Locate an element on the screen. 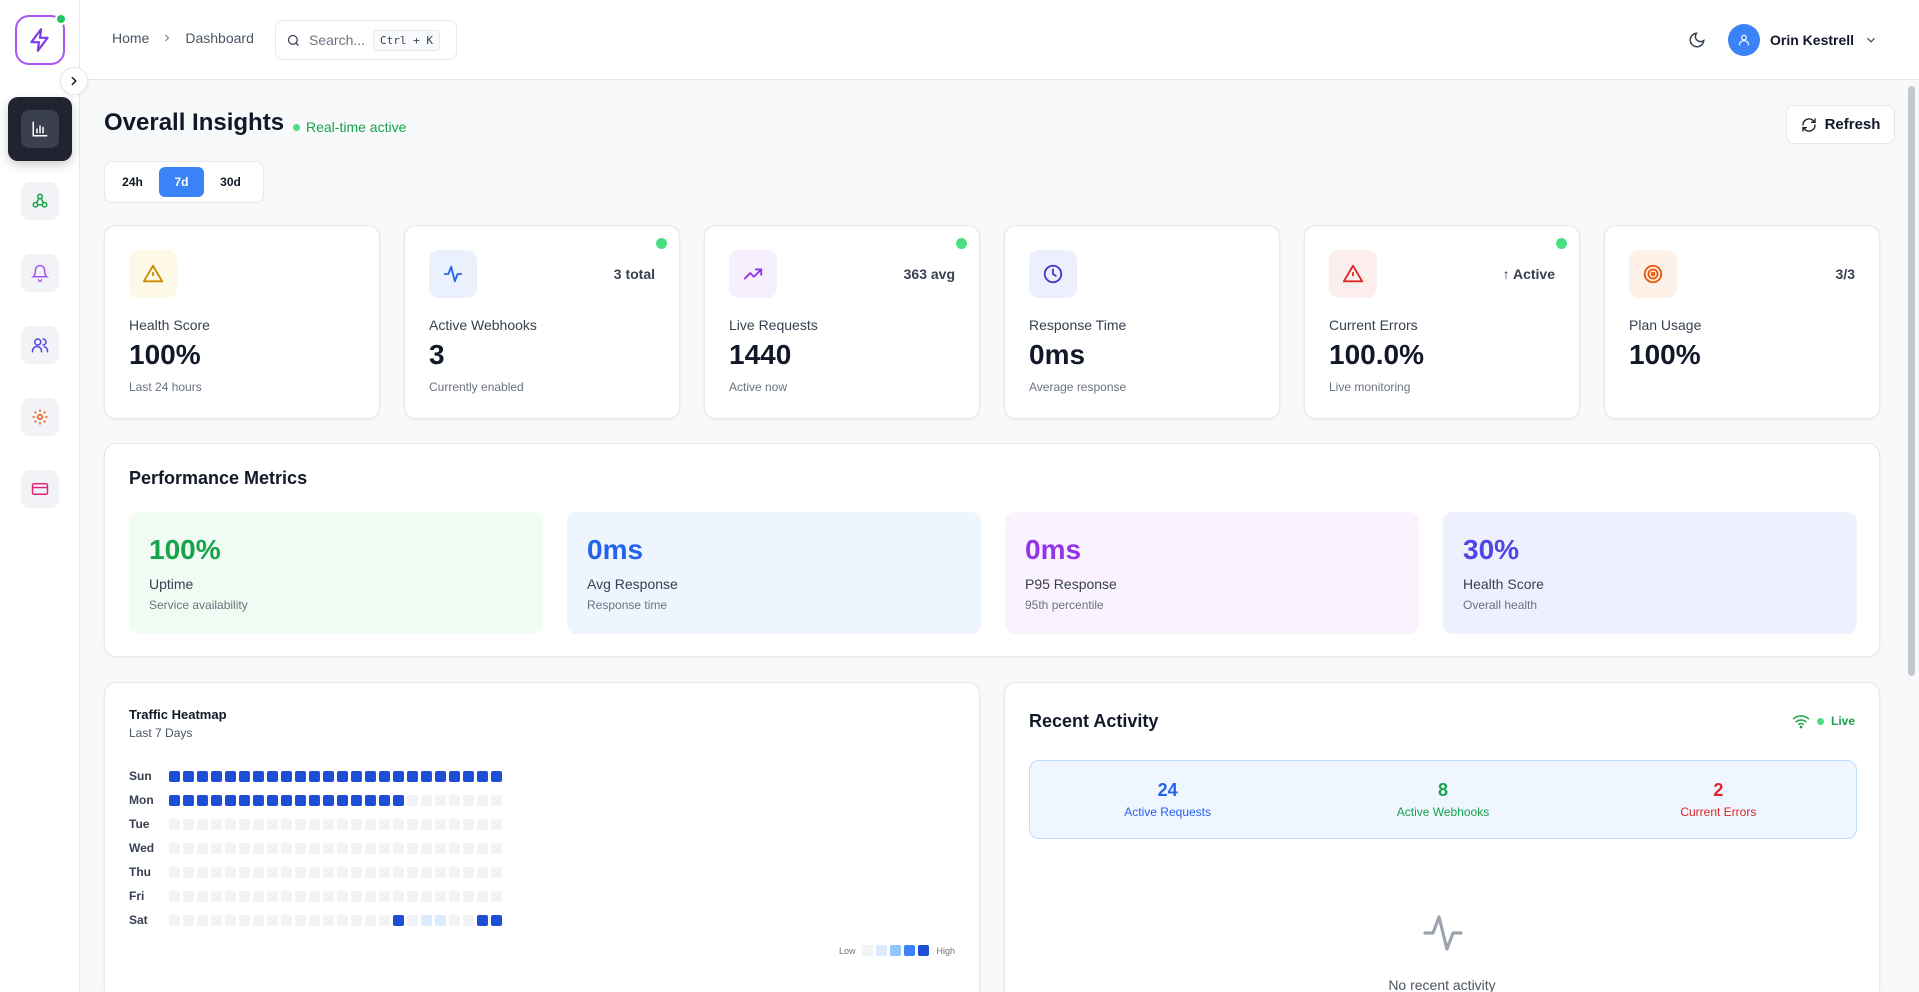 The width and height of the screenshot is (1919, 992). app-logo is located at coordinates (41, 39).